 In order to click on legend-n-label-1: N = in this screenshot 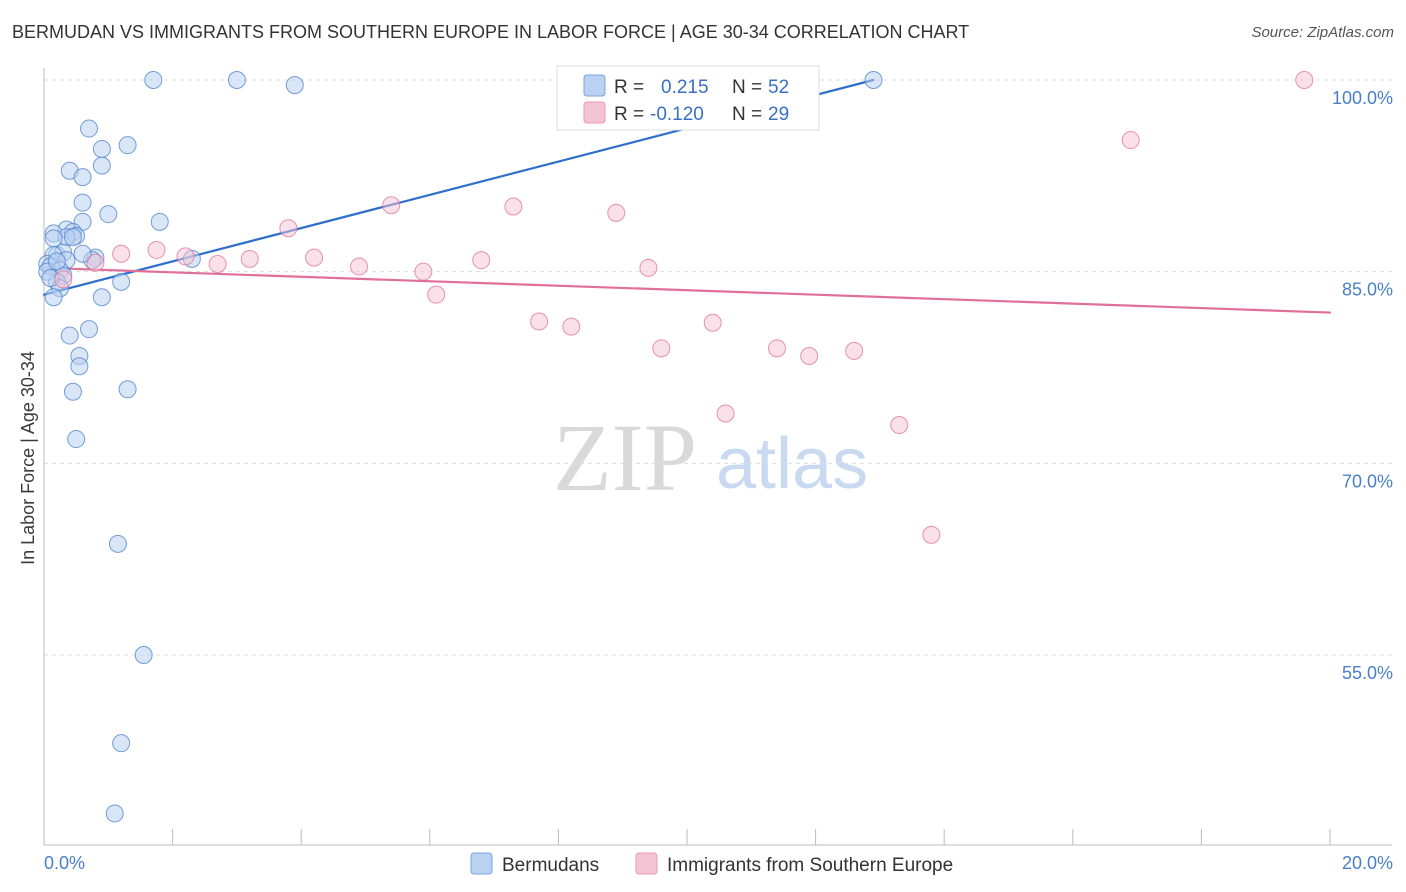, I will do `click(747, 87)`.